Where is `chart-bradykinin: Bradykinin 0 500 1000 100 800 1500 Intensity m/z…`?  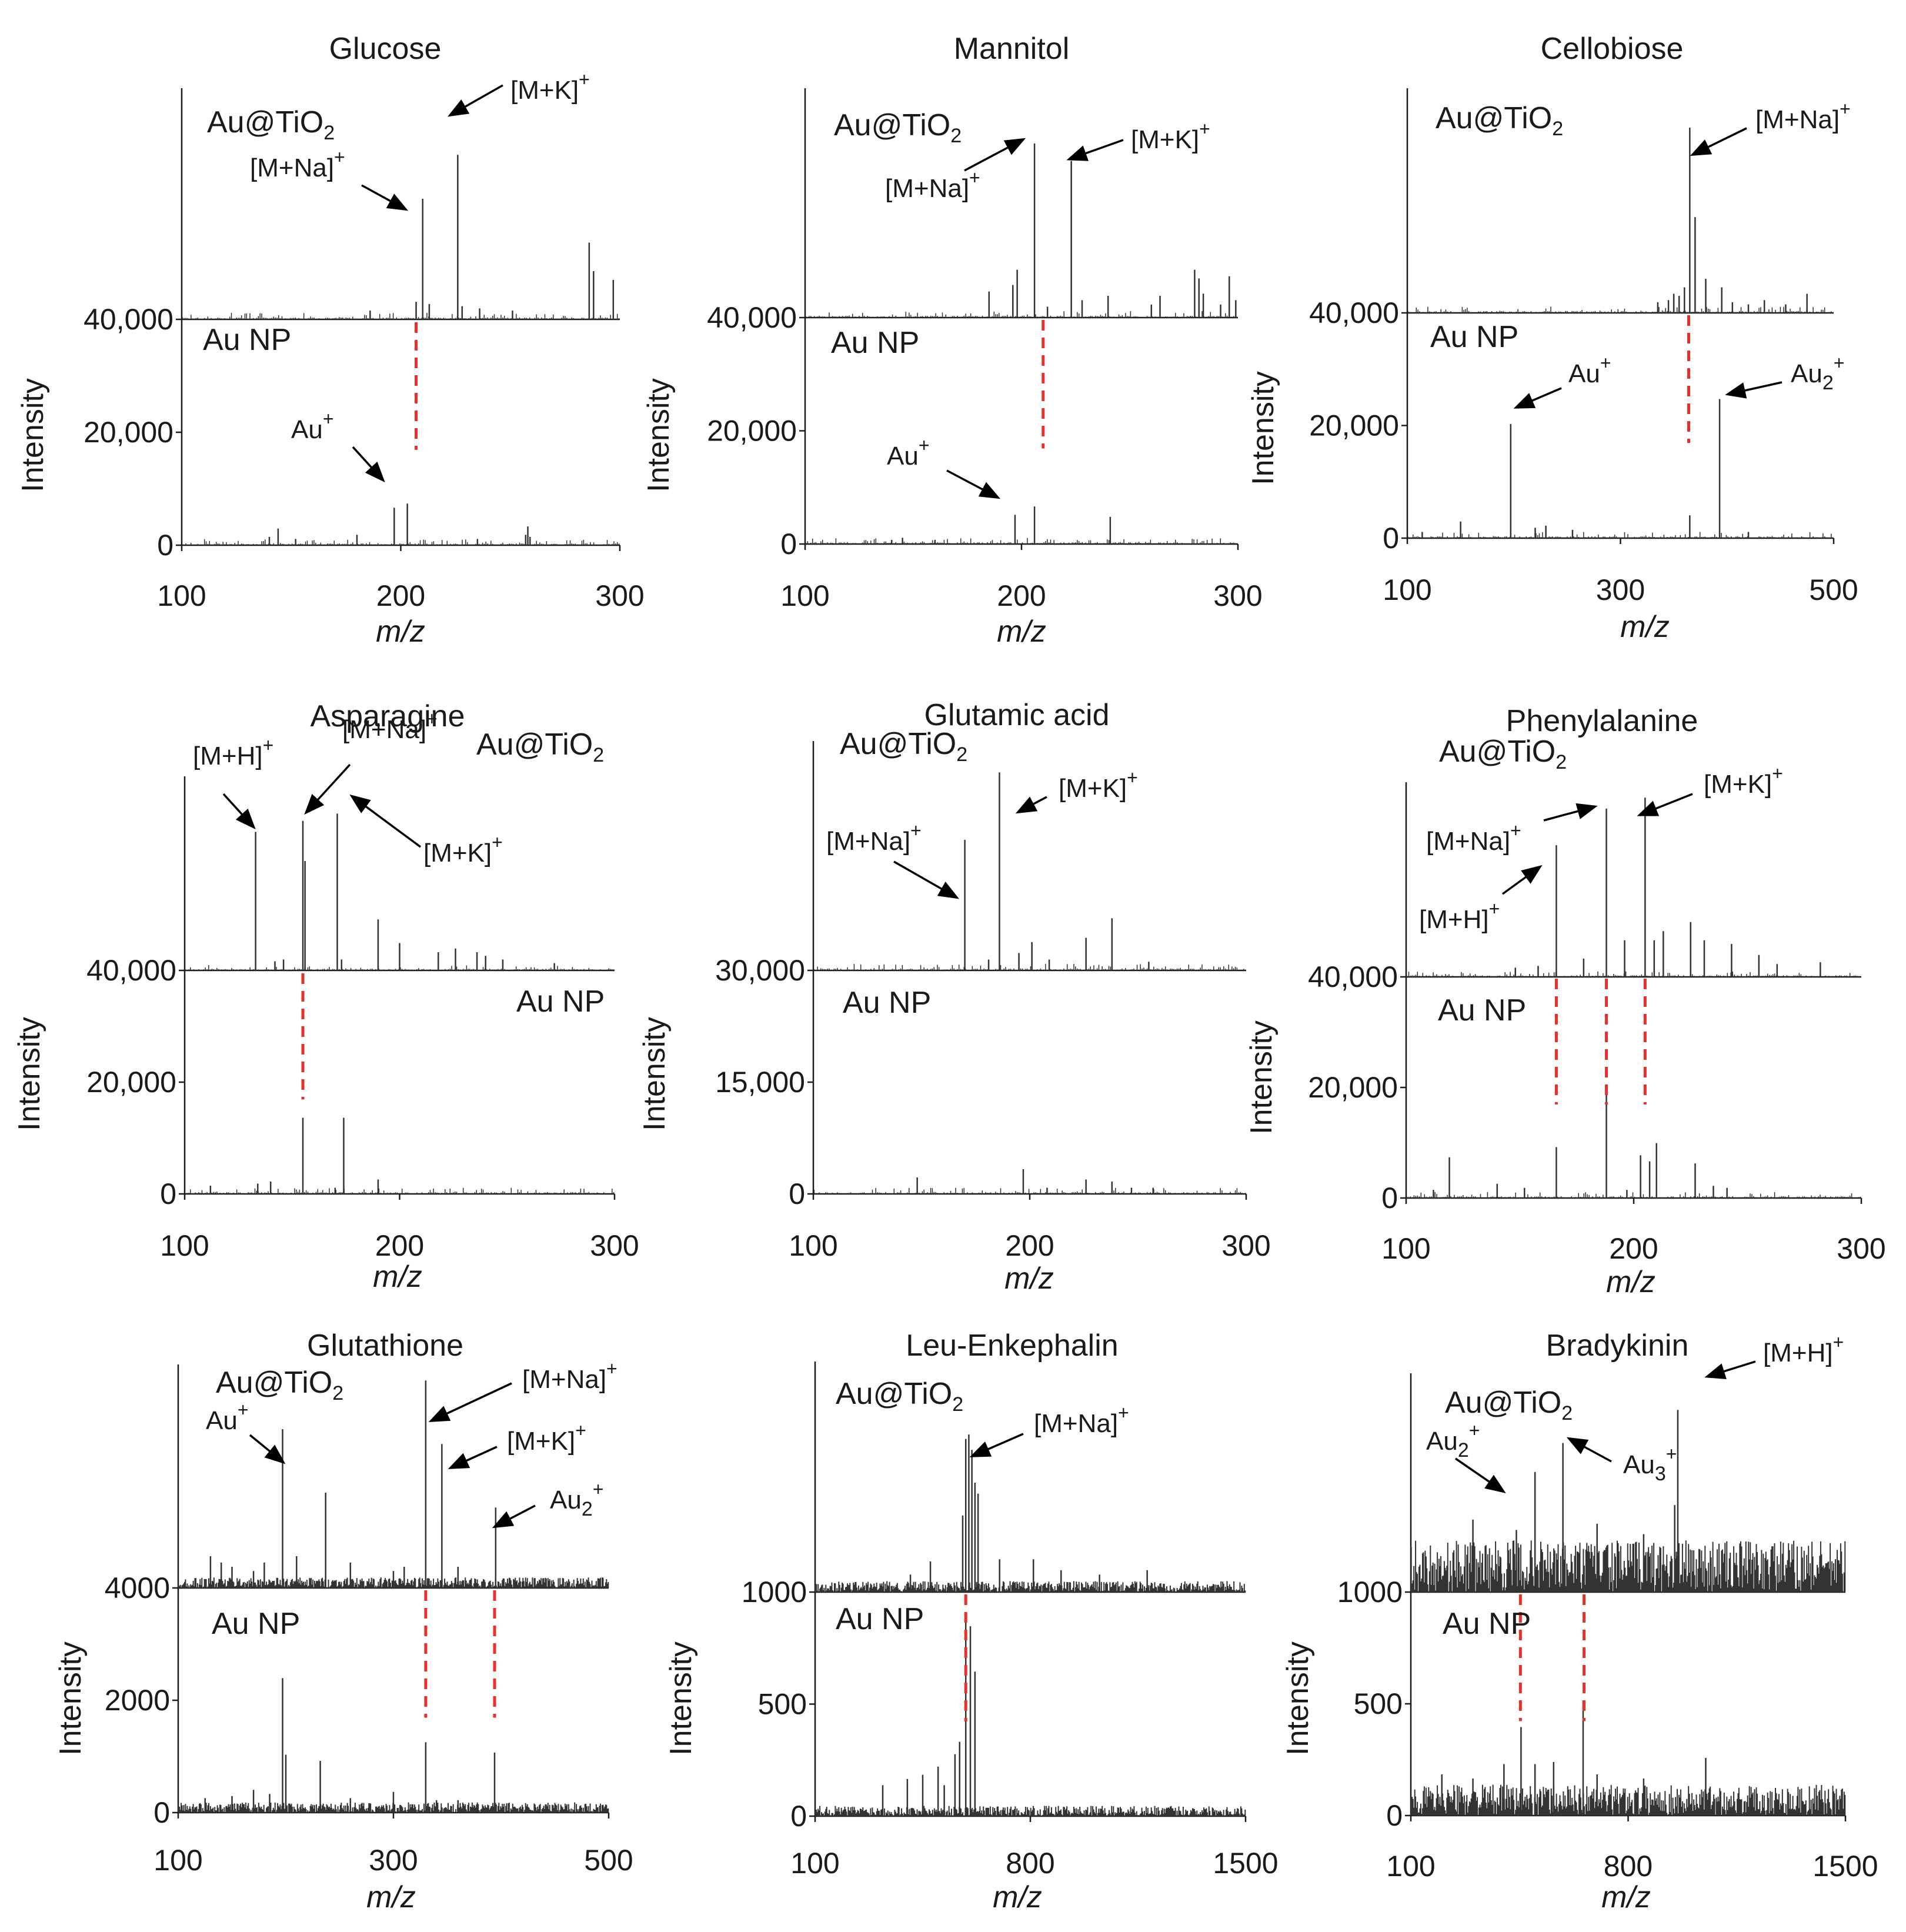
chart-bradykinin: Bradykinin 0 500 1000 100 800 1500 Intensity m/z… is located at coordinates (1579, 1621).